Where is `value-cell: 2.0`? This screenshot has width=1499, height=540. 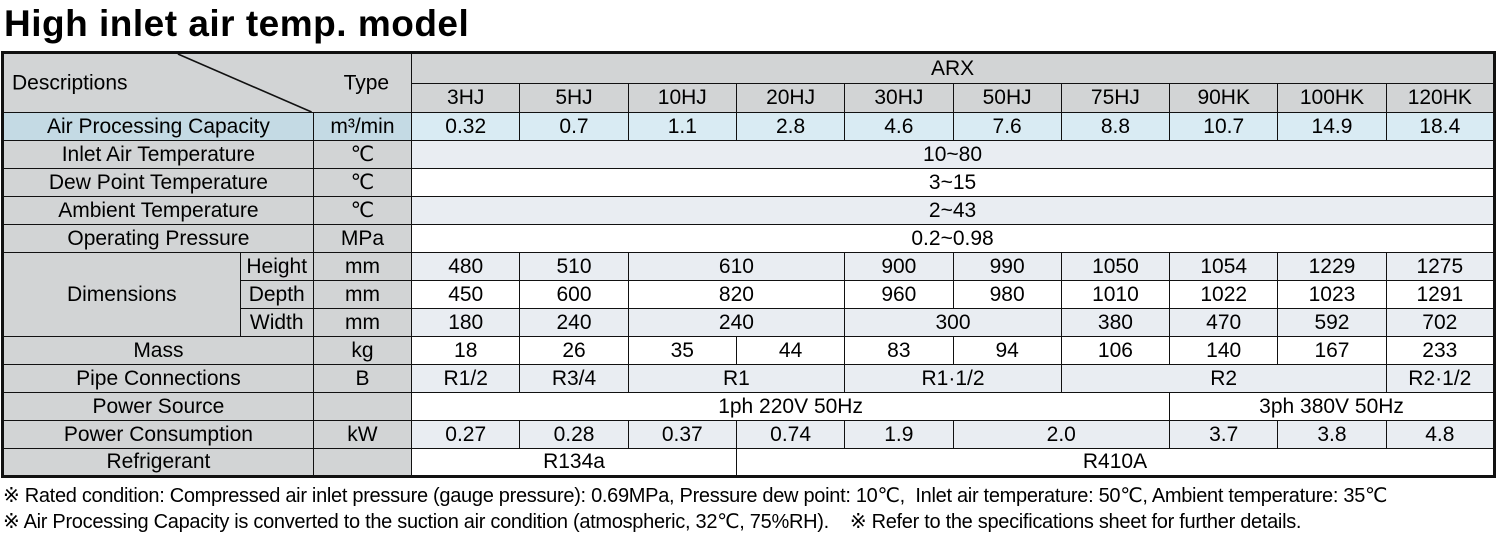
value-cell: 2.0 is located at coordinates (1061, 434).